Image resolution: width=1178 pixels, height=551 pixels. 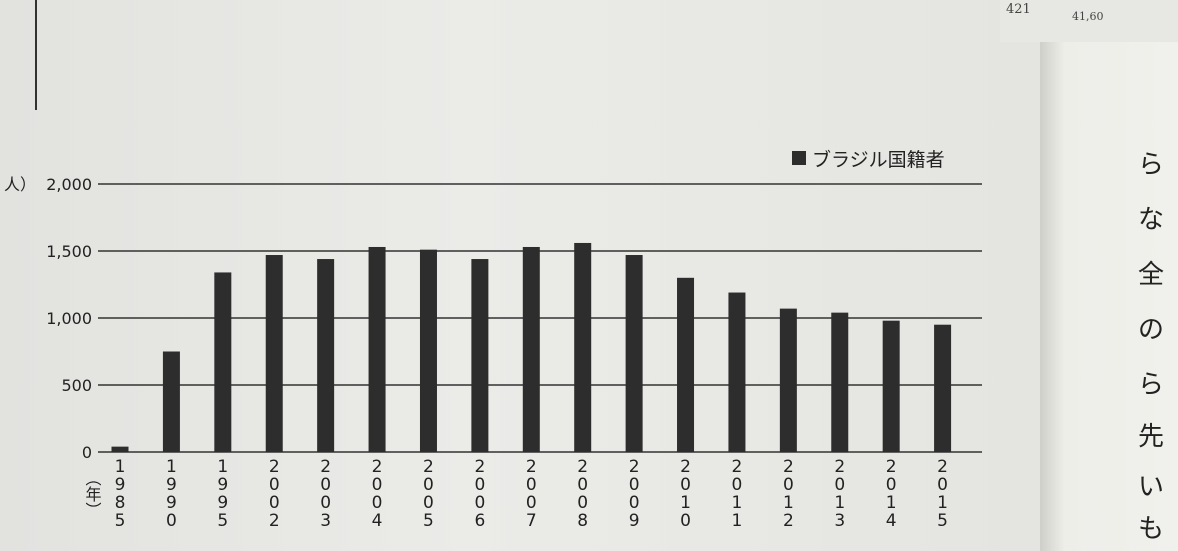 I want to click on neighbor-page-char: 先, so click(x=1151, y=437).